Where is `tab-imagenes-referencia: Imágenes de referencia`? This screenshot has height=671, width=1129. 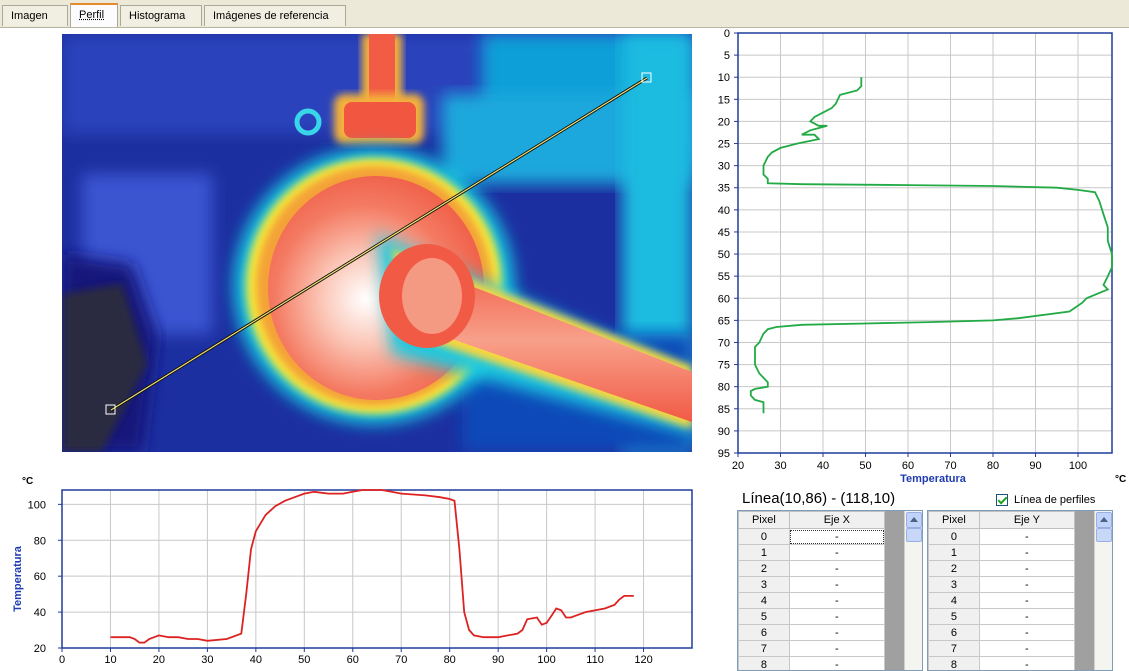
tab-imagenes-referencia: Imágenes de referencia is located at coordinates (275, 15).